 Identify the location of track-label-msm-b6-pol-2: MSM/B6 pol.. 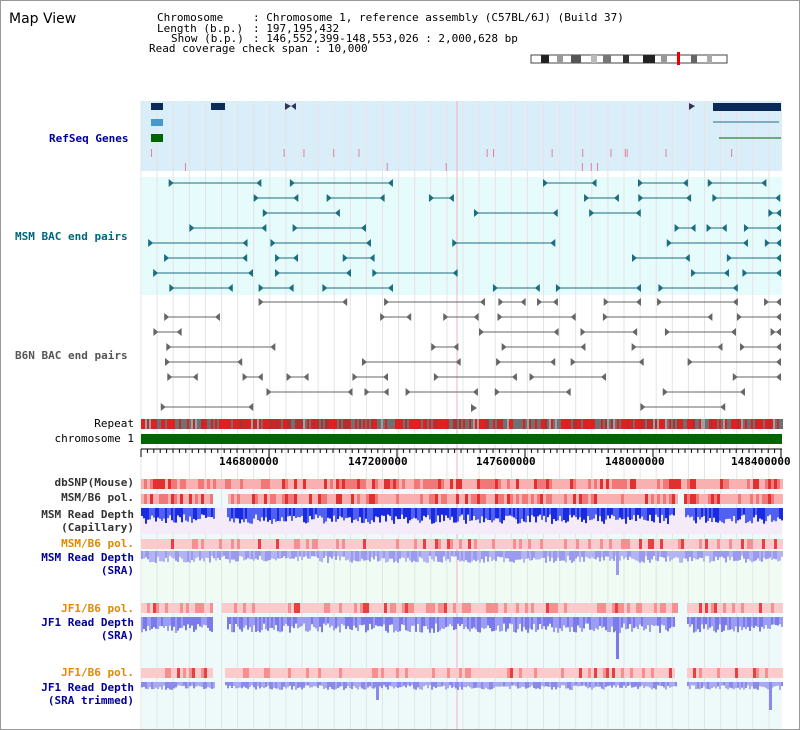
(97, 543).